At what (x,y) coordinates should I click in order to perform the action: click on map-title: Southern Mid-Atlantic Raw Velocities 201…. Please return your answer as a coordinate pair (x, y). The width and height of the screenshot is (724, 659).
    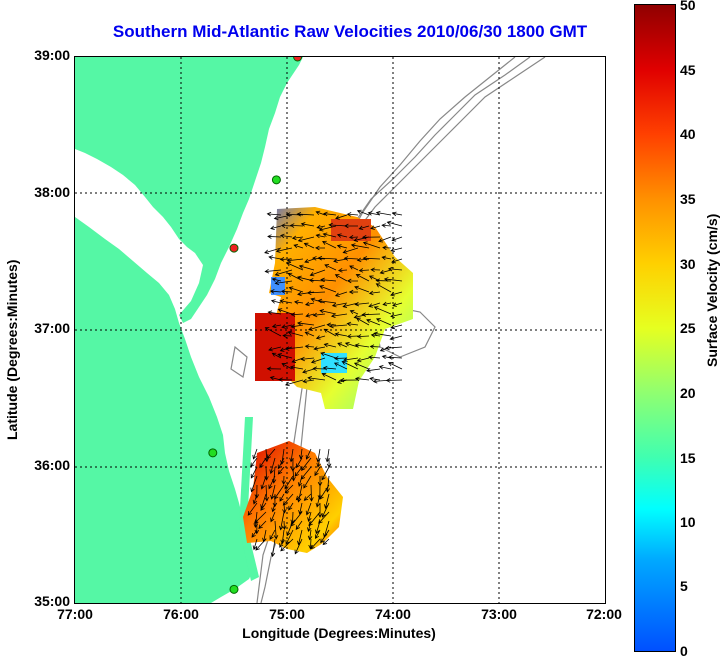
    Looking at the image, I should click on (350, 31).